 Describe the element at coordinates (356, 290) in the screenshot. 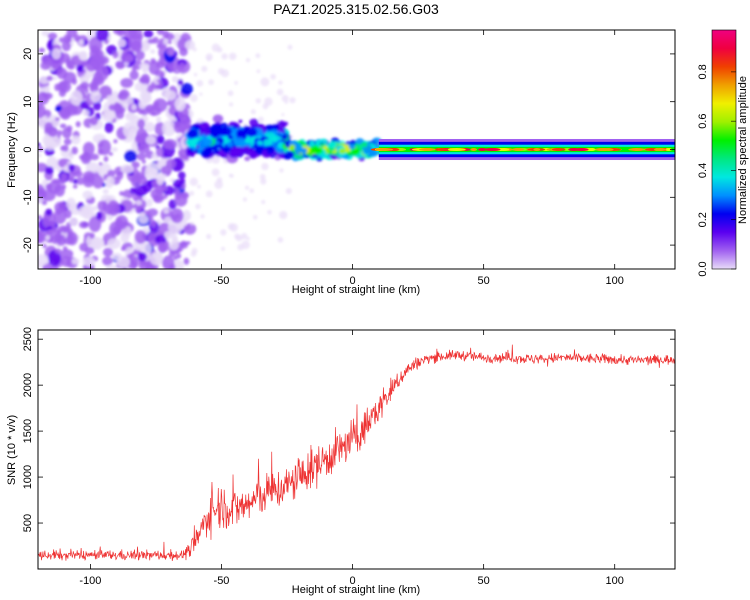

I see `spectrogram-x-label: Height of straight line (km)` at that location.